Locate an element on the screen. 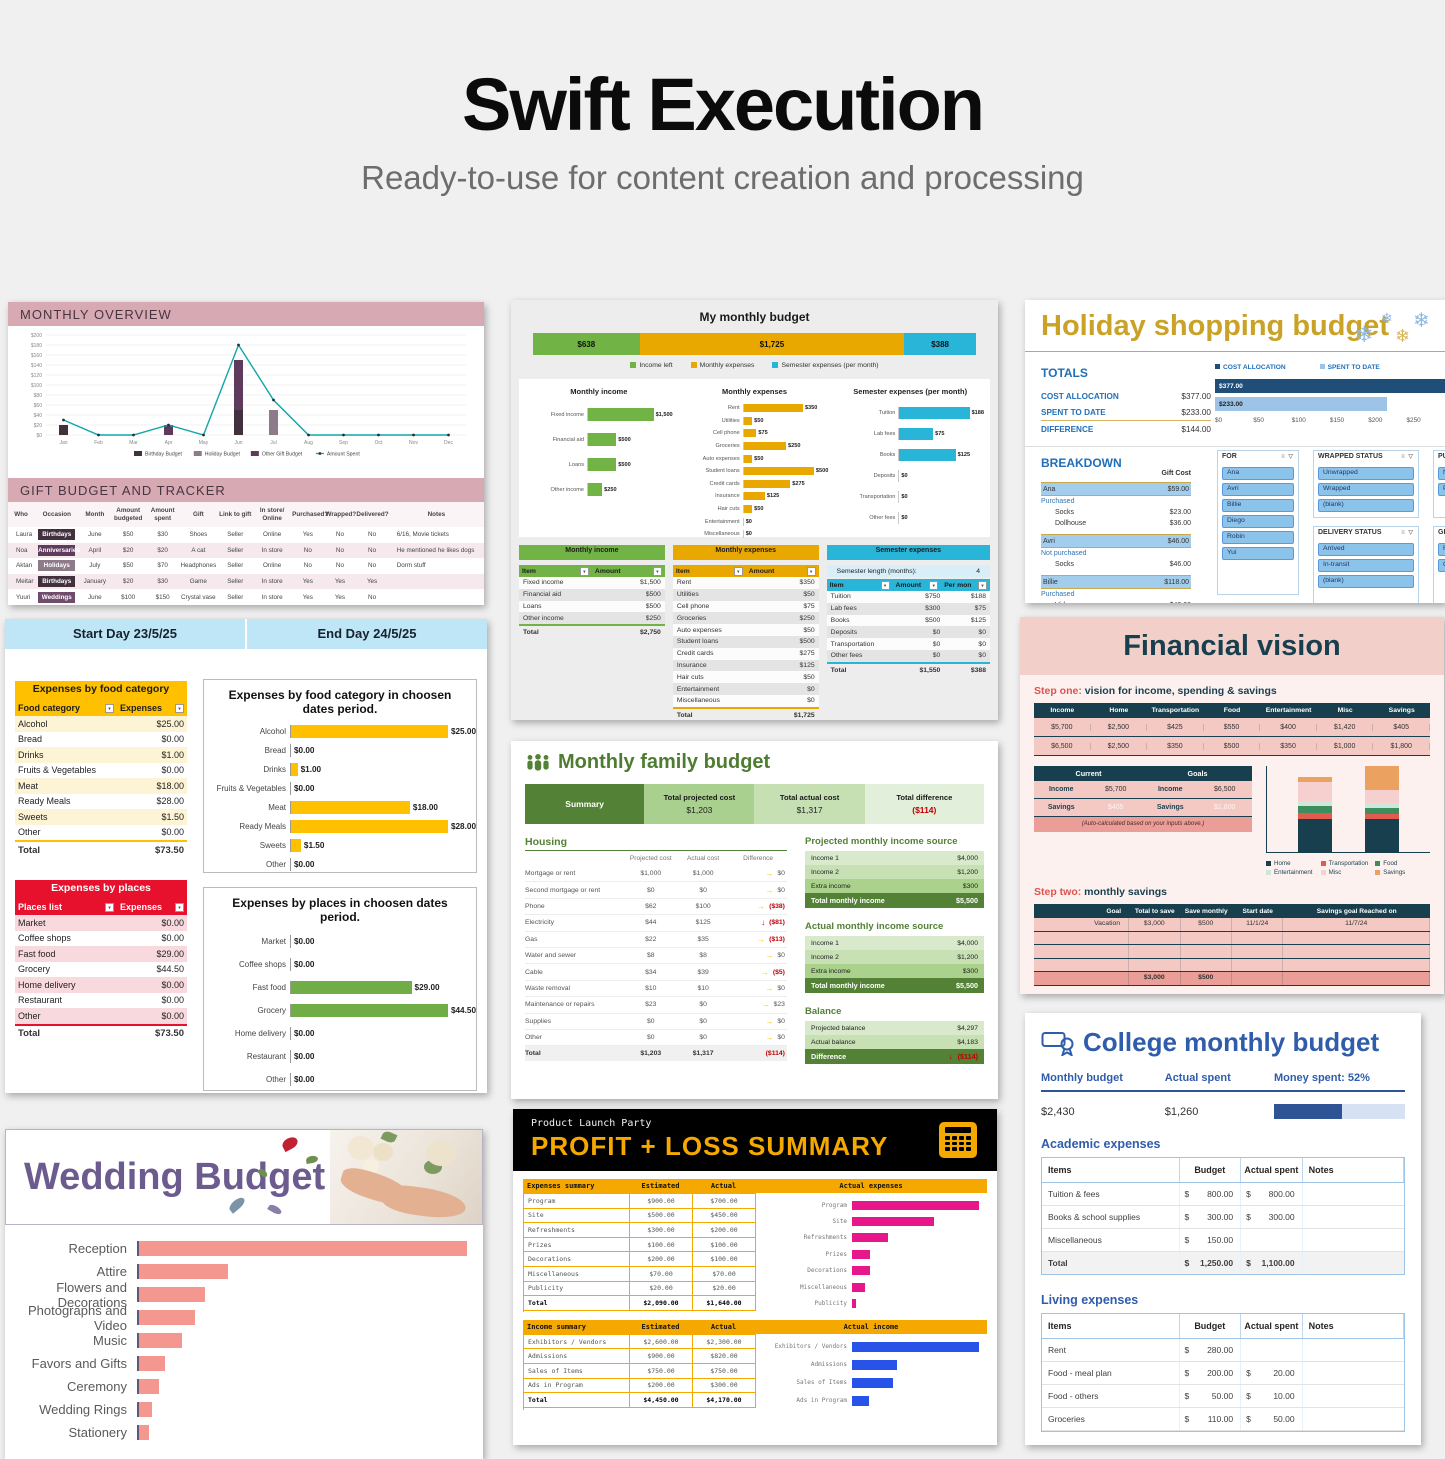 This screenshot has width=1445, height=1459. slicer-item: Arrived is located at coordinates (1366, 549).